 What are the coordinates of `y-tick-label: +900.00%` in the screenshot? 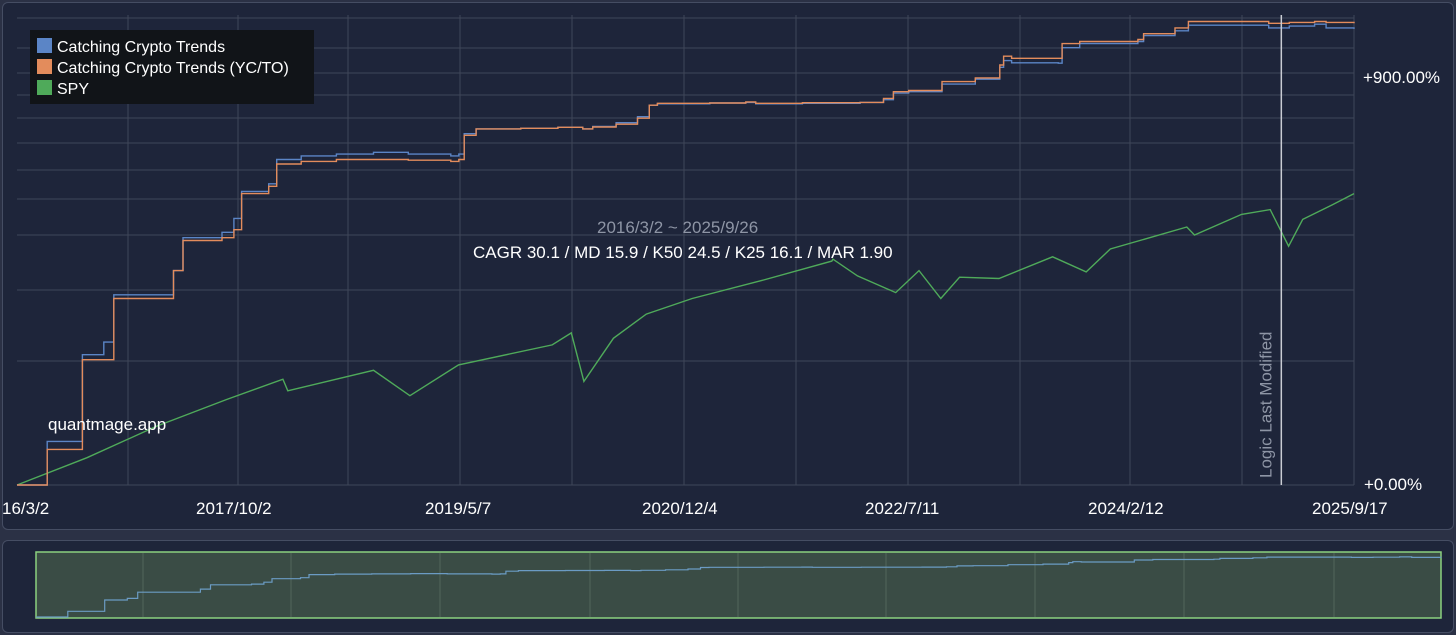 It's located at (1401, 77).